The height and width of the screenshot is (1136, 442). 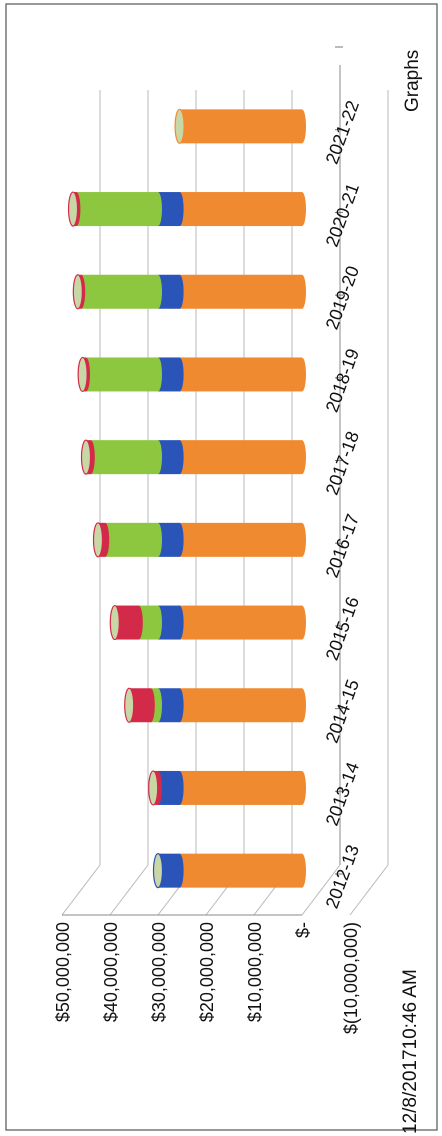 What do you see at coordinates (342, 297) in the screenshot?
I see `category-tick-label: 2019-20` at bounding box center [342, 297].